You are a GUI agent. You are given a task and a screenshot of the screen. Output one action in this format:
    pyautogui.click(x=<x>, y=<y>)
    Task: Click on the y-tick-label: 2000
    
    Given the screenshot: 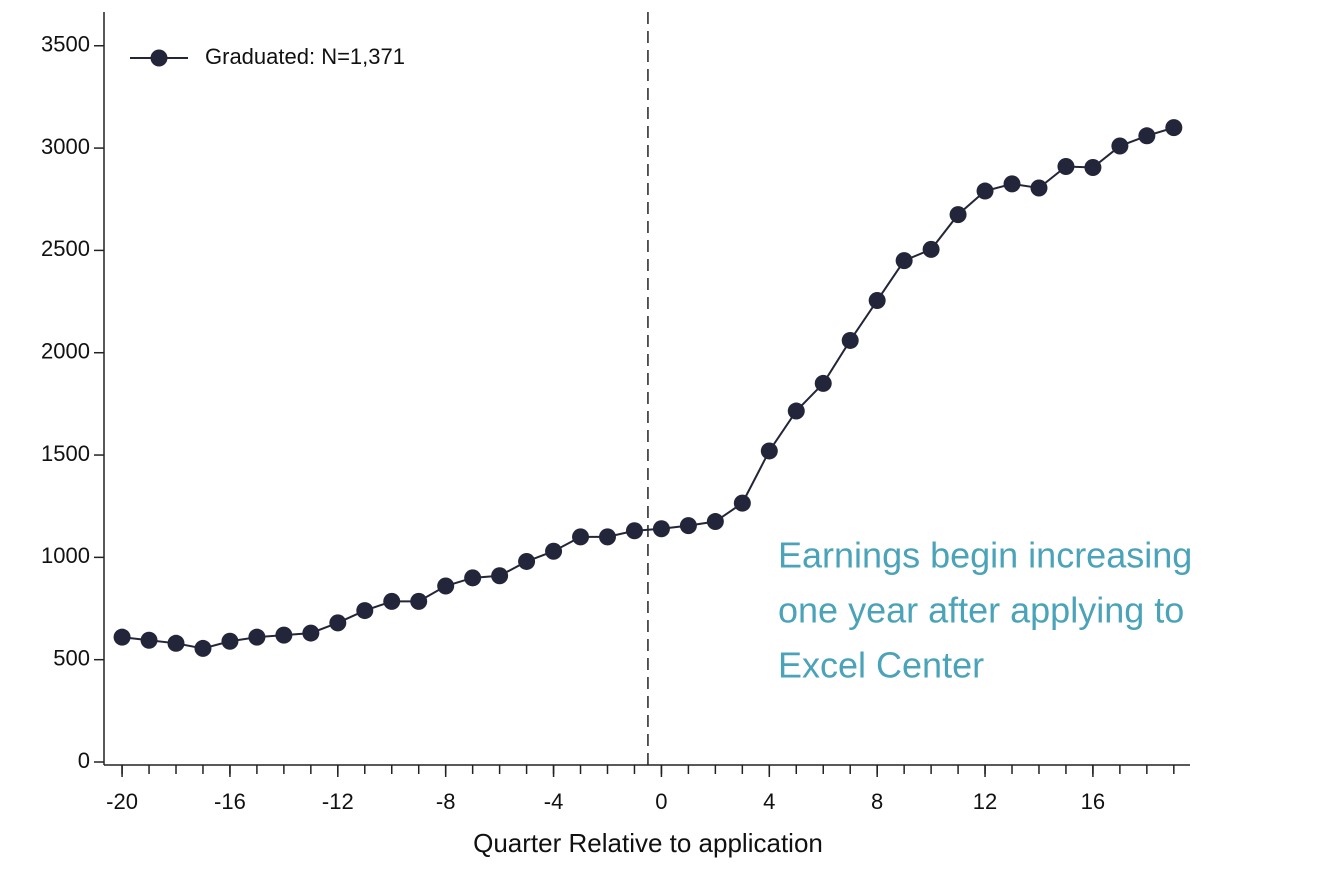 What is the action you would take?
    pyautogui.click(x=65, y=351)
    